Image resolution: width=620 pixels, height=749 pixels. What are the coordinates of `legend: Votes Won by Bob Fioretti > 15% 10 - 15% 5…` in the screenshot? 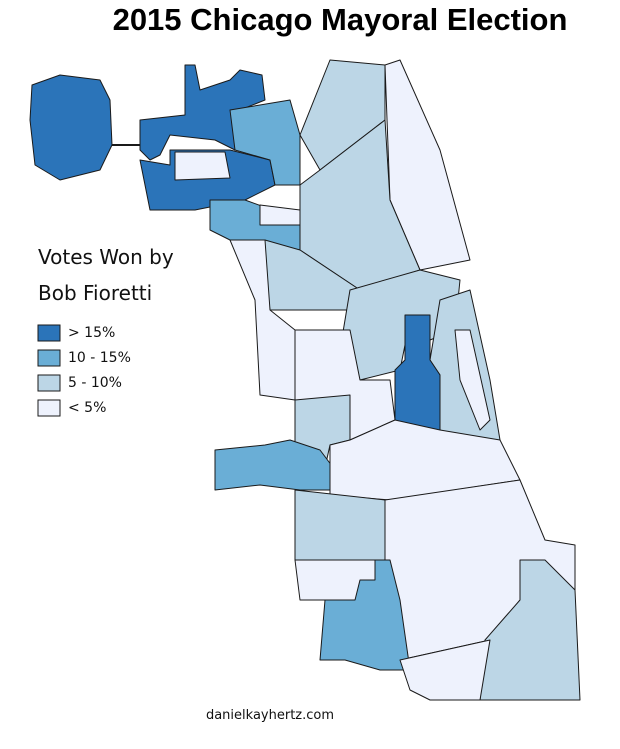 It's located at (105, 331).